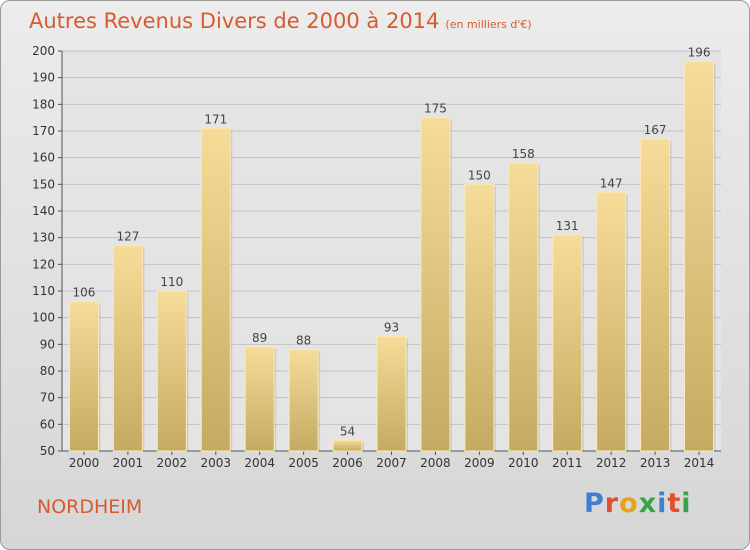 This screenshot has width=750, height=550. Describe the element at coordinates (523, 307) in the screenshot. I see `bar-2010` at that location.